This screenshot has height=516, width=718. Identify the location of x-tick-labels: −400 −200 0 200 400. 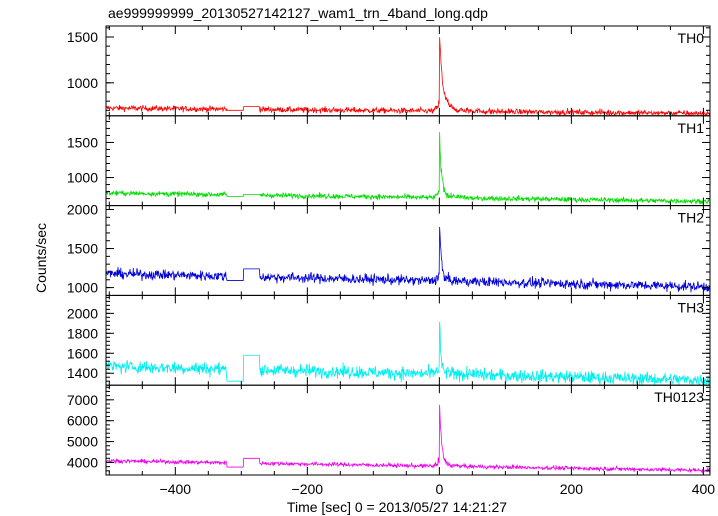
(438, 489).